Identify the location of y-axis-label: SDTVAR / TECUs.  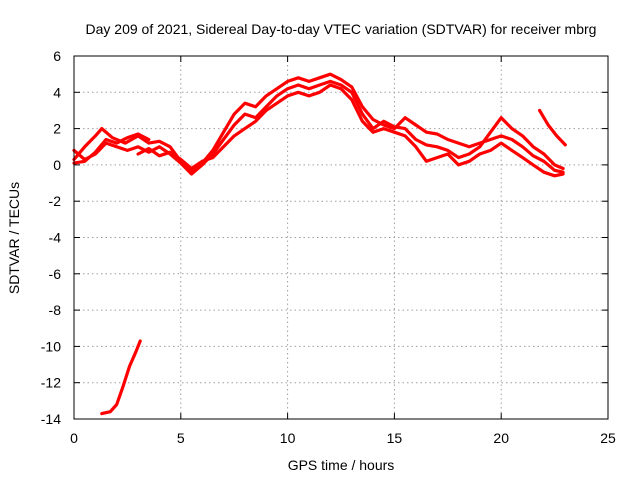
(14, 238).